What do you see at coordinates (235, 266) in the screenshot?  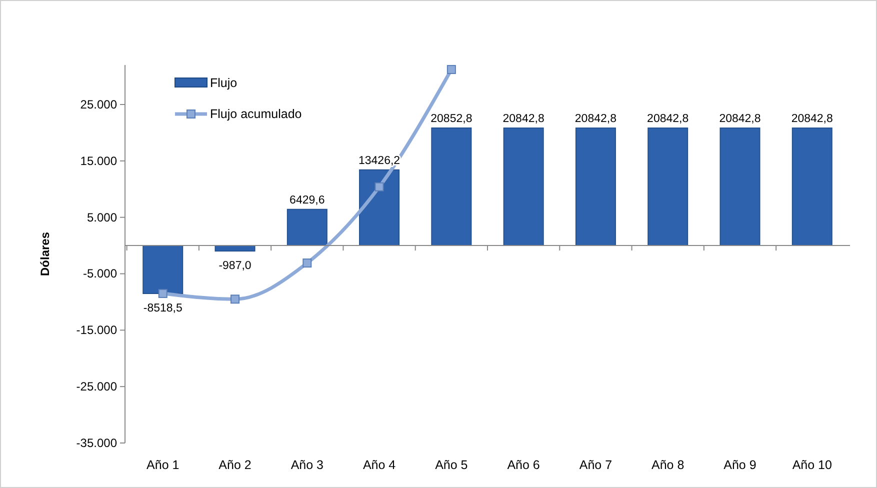 I see `data-label: -987,0` at bounding box center [235, 266].